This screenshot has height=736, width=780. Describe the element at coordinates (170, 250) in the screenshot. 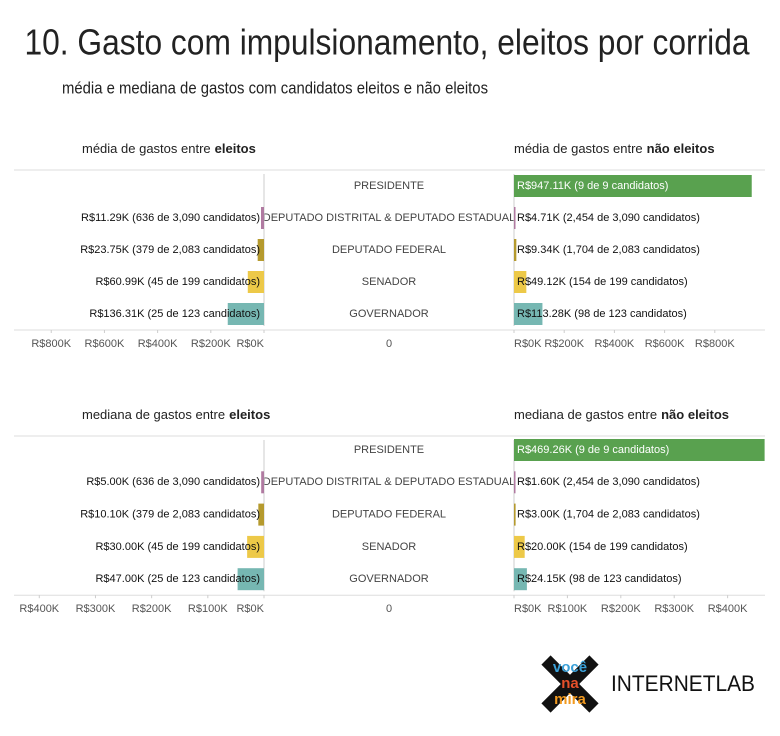

I see `value-label: R$23.75K (379 de 2,083 candidatos)` at that location.